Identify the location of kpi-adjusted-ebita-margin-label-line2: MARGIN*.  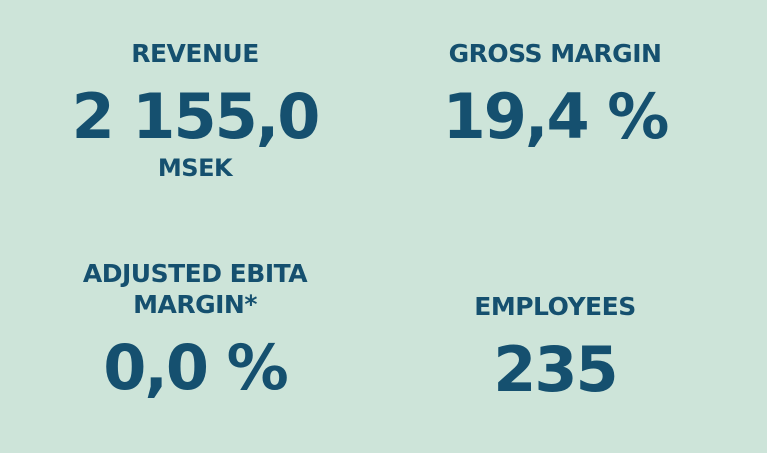
(195, 304).